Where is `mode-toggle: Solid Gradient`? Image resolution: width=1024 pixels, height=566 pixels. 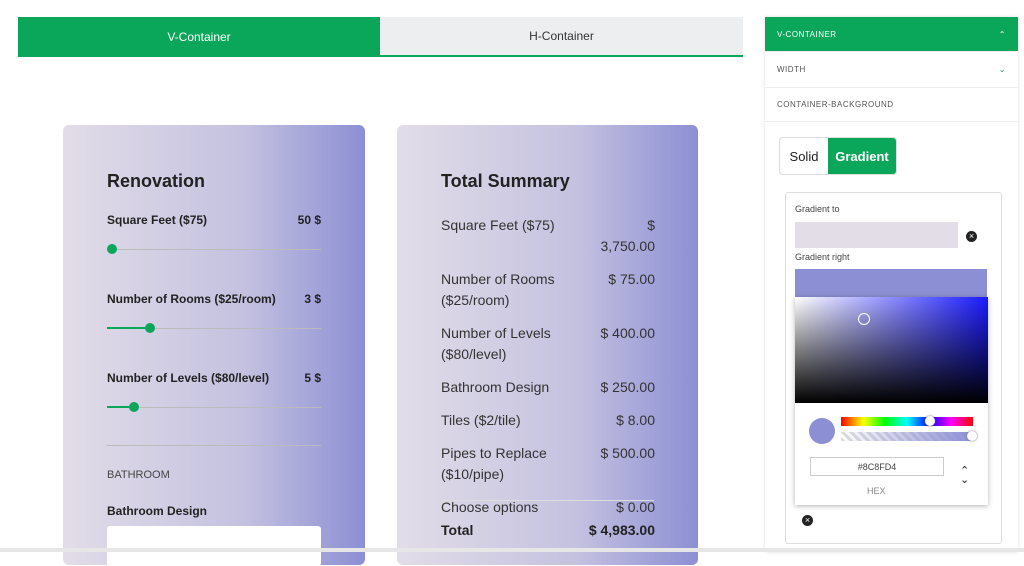 mode-toggle: Solid Gradient is located at coordinates (838, 156).